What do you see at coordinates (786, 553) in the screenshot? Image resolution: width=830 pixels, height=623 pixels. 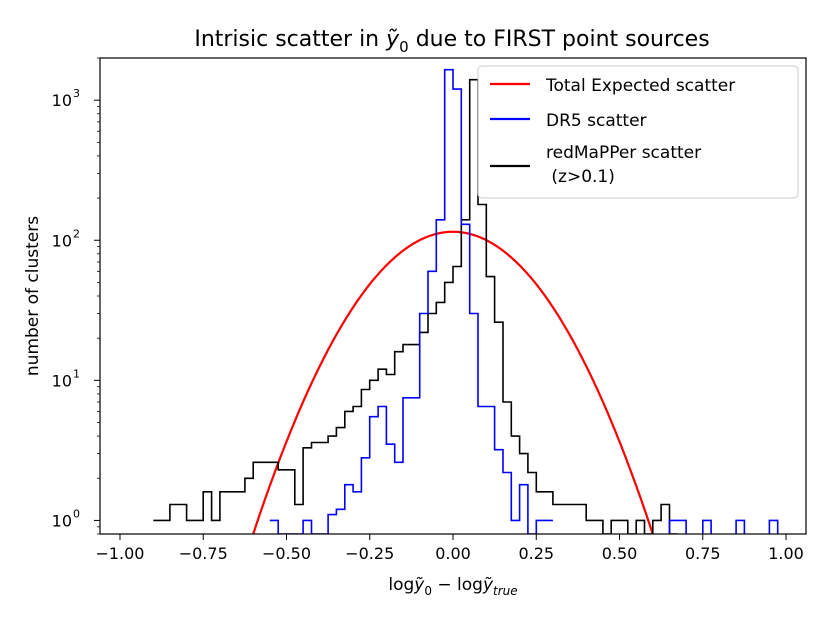 I see `x-tick-label: 1.00` at bounding box center [786, 553].